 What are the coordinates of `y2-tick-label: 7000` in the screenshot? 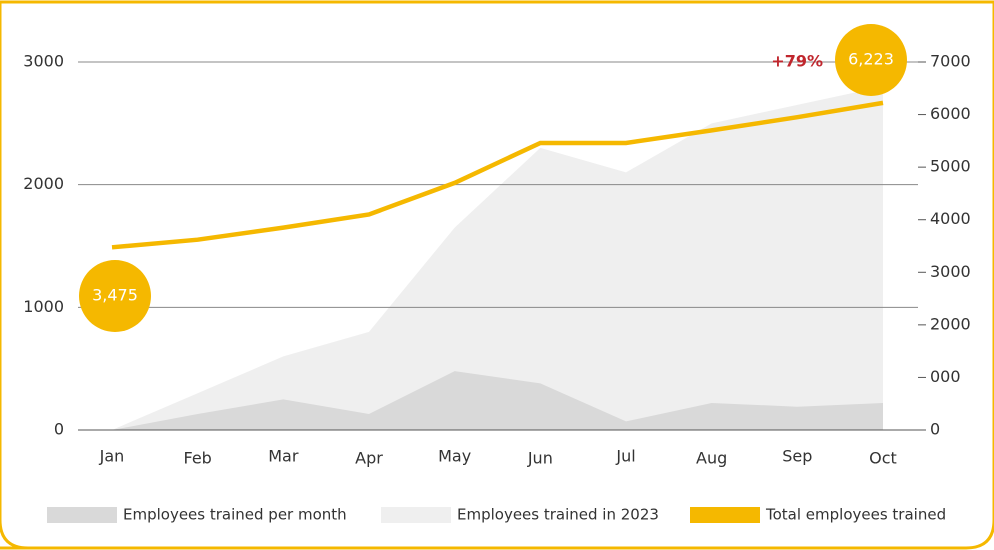 It's located at (950, 61).